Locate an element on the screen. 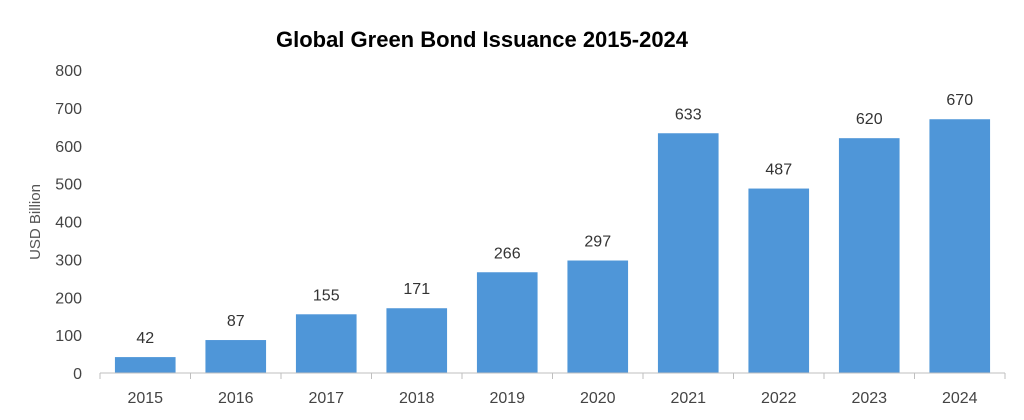 The width and height of the screenshot is (1024, 420). y-tick-label: 300 is located at coordinates (68, 260).